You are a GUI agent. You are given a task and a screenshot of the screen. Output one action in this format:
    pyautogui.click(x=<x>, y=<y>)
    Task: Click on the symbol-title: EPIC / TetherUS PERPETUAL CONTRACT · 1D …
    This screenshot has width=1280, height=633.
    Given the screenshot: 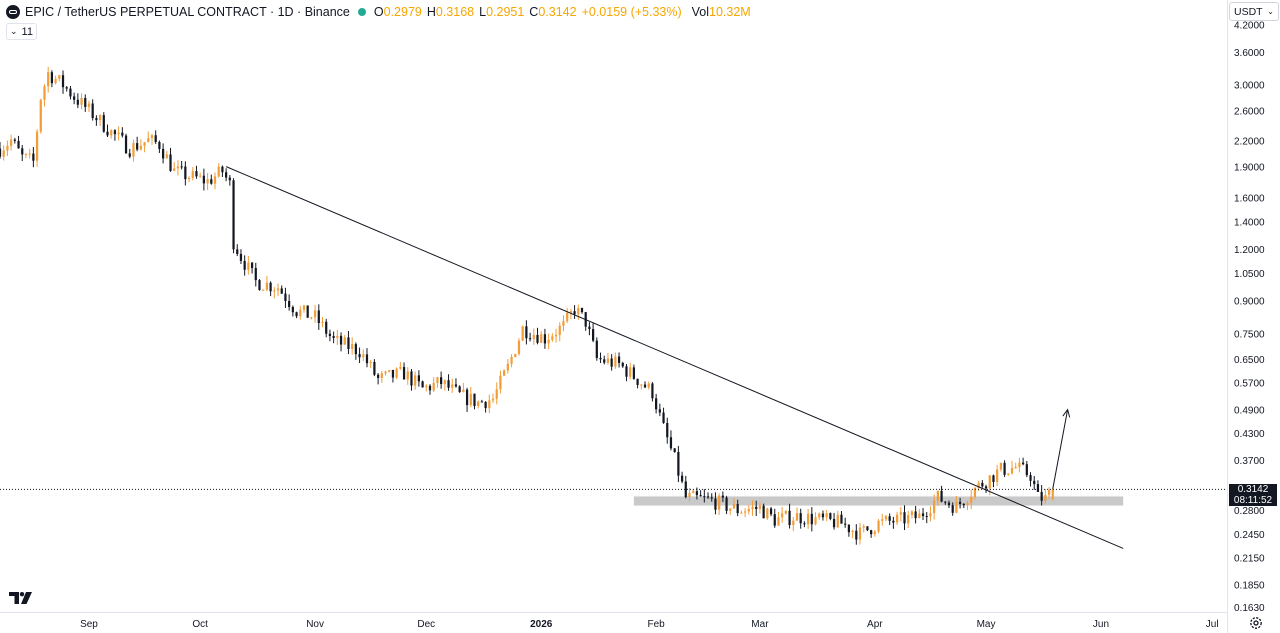 What is the action you would take?
    pyautogui.click(x=187, y=12)
    